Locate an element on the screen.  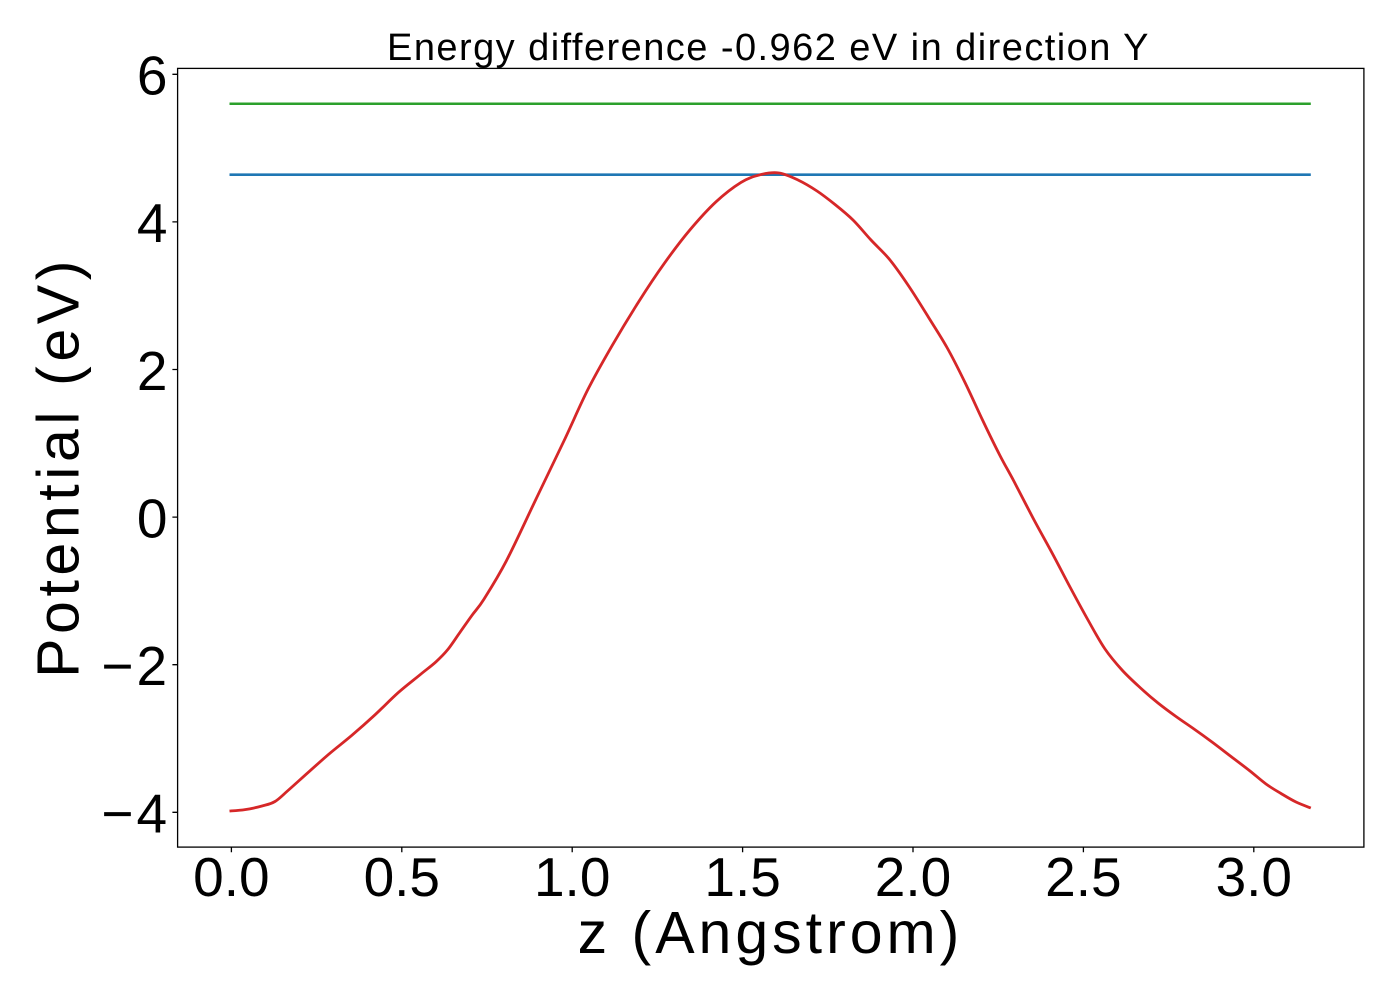
svg-text: 2 is located at coordinates (152, 371).